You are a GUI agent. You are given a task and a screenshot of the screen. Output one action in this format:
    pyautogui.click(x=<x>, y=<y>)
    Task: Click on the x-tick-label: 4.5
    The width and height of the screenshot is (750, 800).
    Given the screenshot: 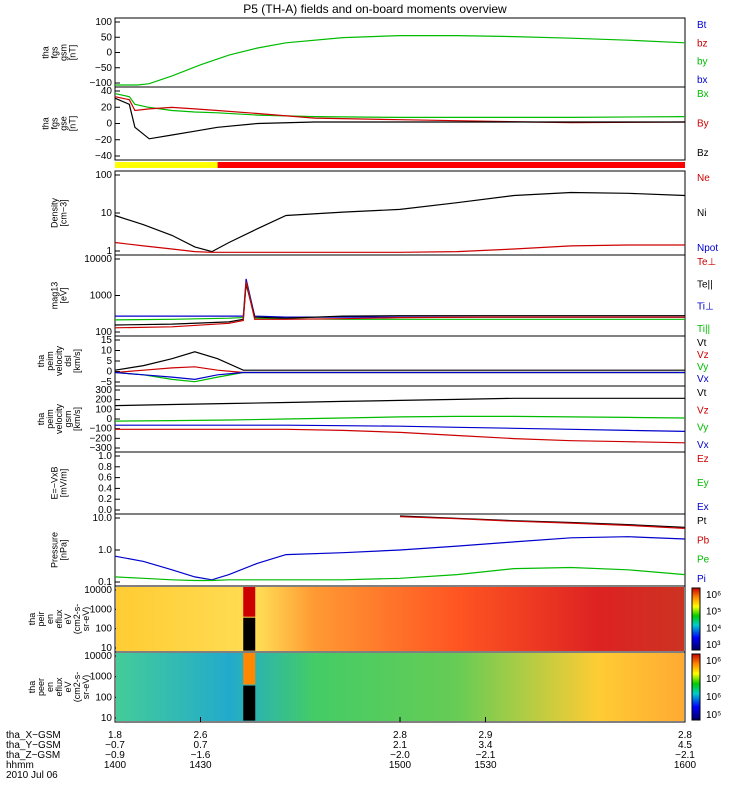 What is the action you would take?
    pyautogui.click(x=685, y=745)
    